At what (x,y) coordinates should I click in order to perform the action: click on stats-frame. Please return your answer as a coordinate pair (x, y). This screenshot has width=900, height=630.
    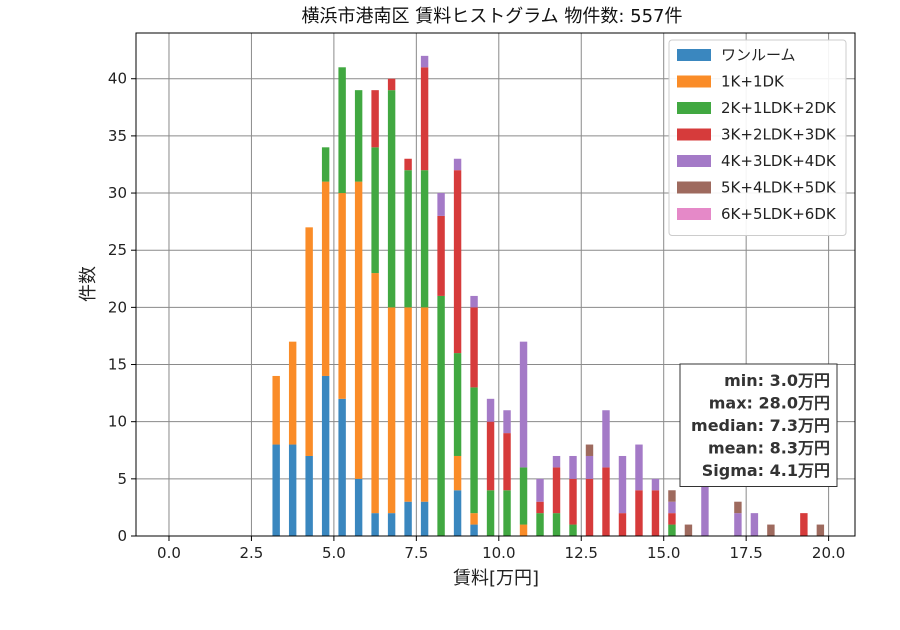
    Looking at the image, I should click on (758, 425).